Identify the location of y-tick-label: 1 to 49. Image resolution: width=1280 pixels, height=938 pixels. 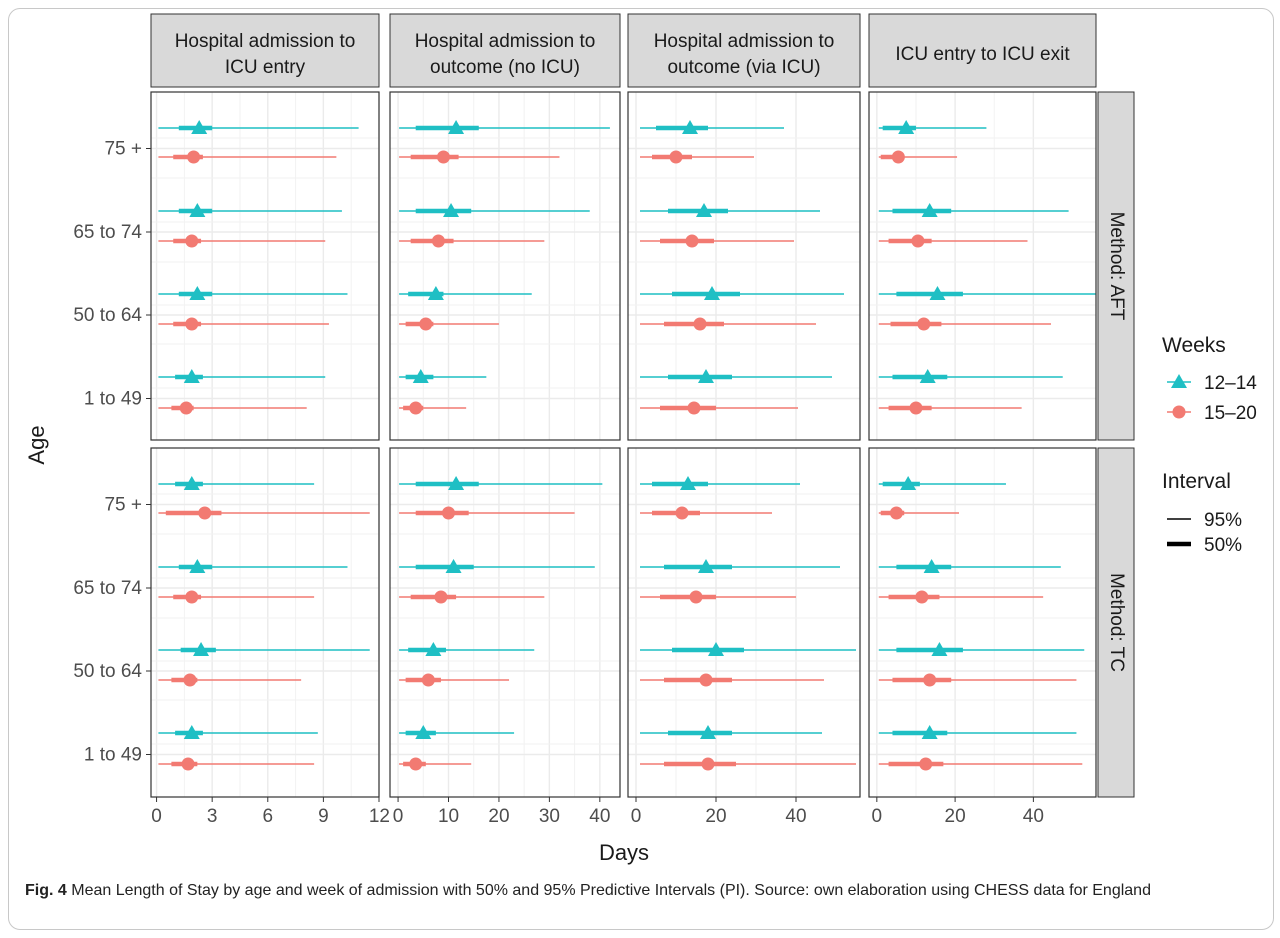
(113, 399).